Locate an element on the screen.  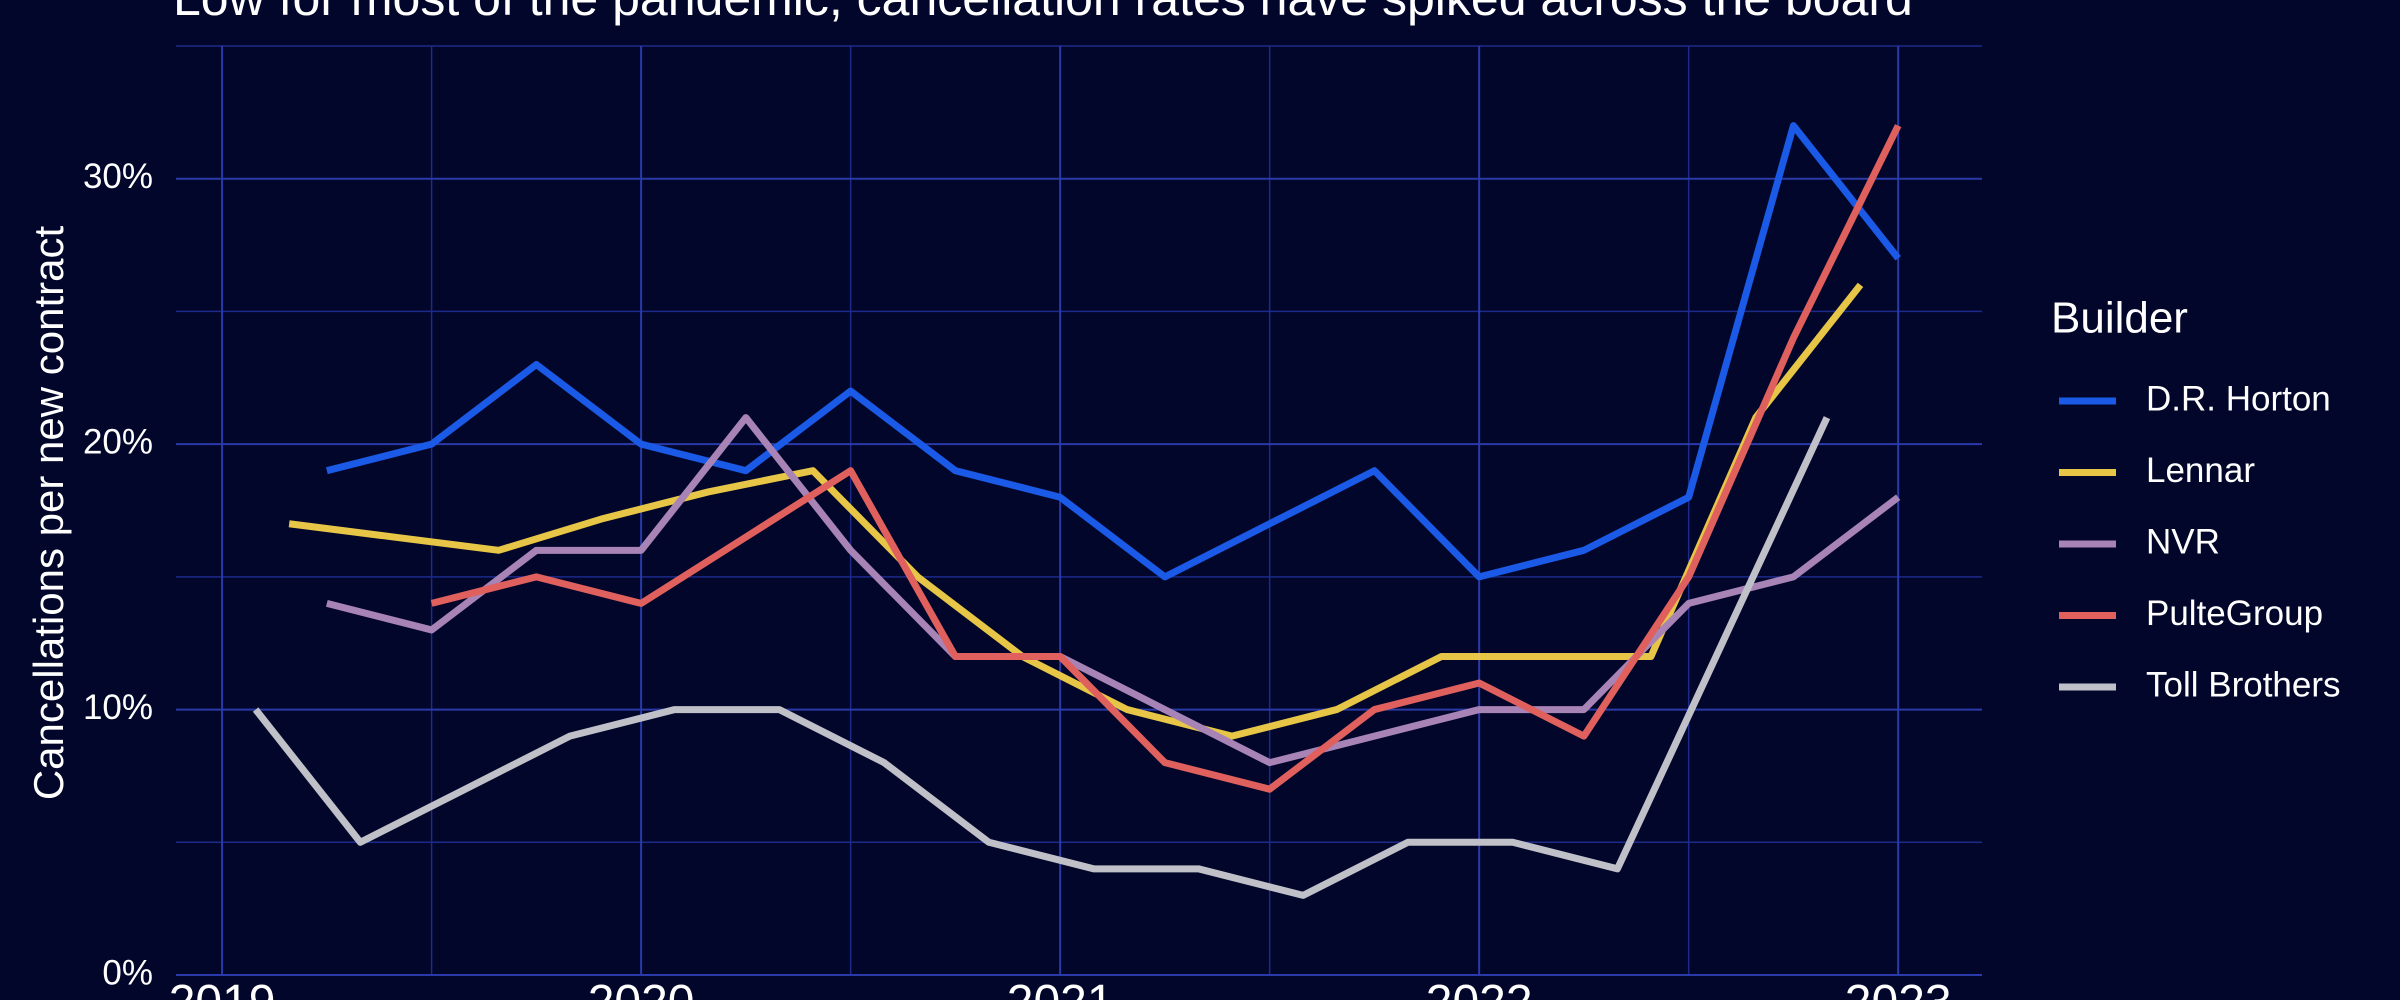
legend-title: Builder is located at coordinates (2119, 318).